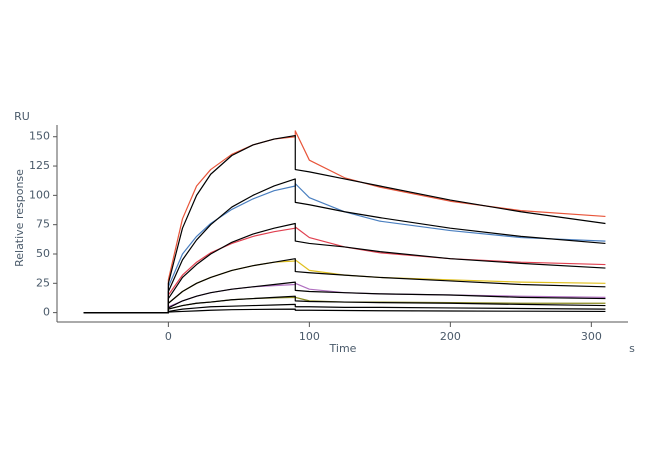  What do you see at coordinates (39, 136) in the screenshot?
I see `y-tick-label: 150` at bounding box center [39, 136].